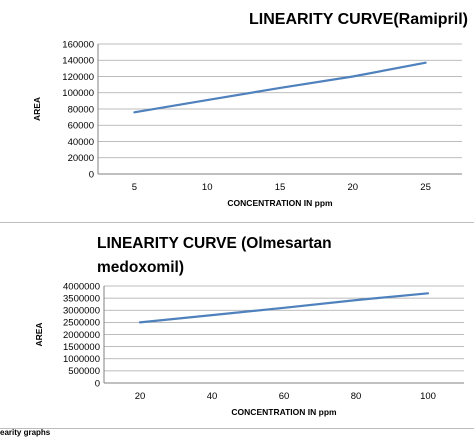 The image size is (474, 437). I want to click on ramipril-x-tick-label: 25, so click(425, 187).